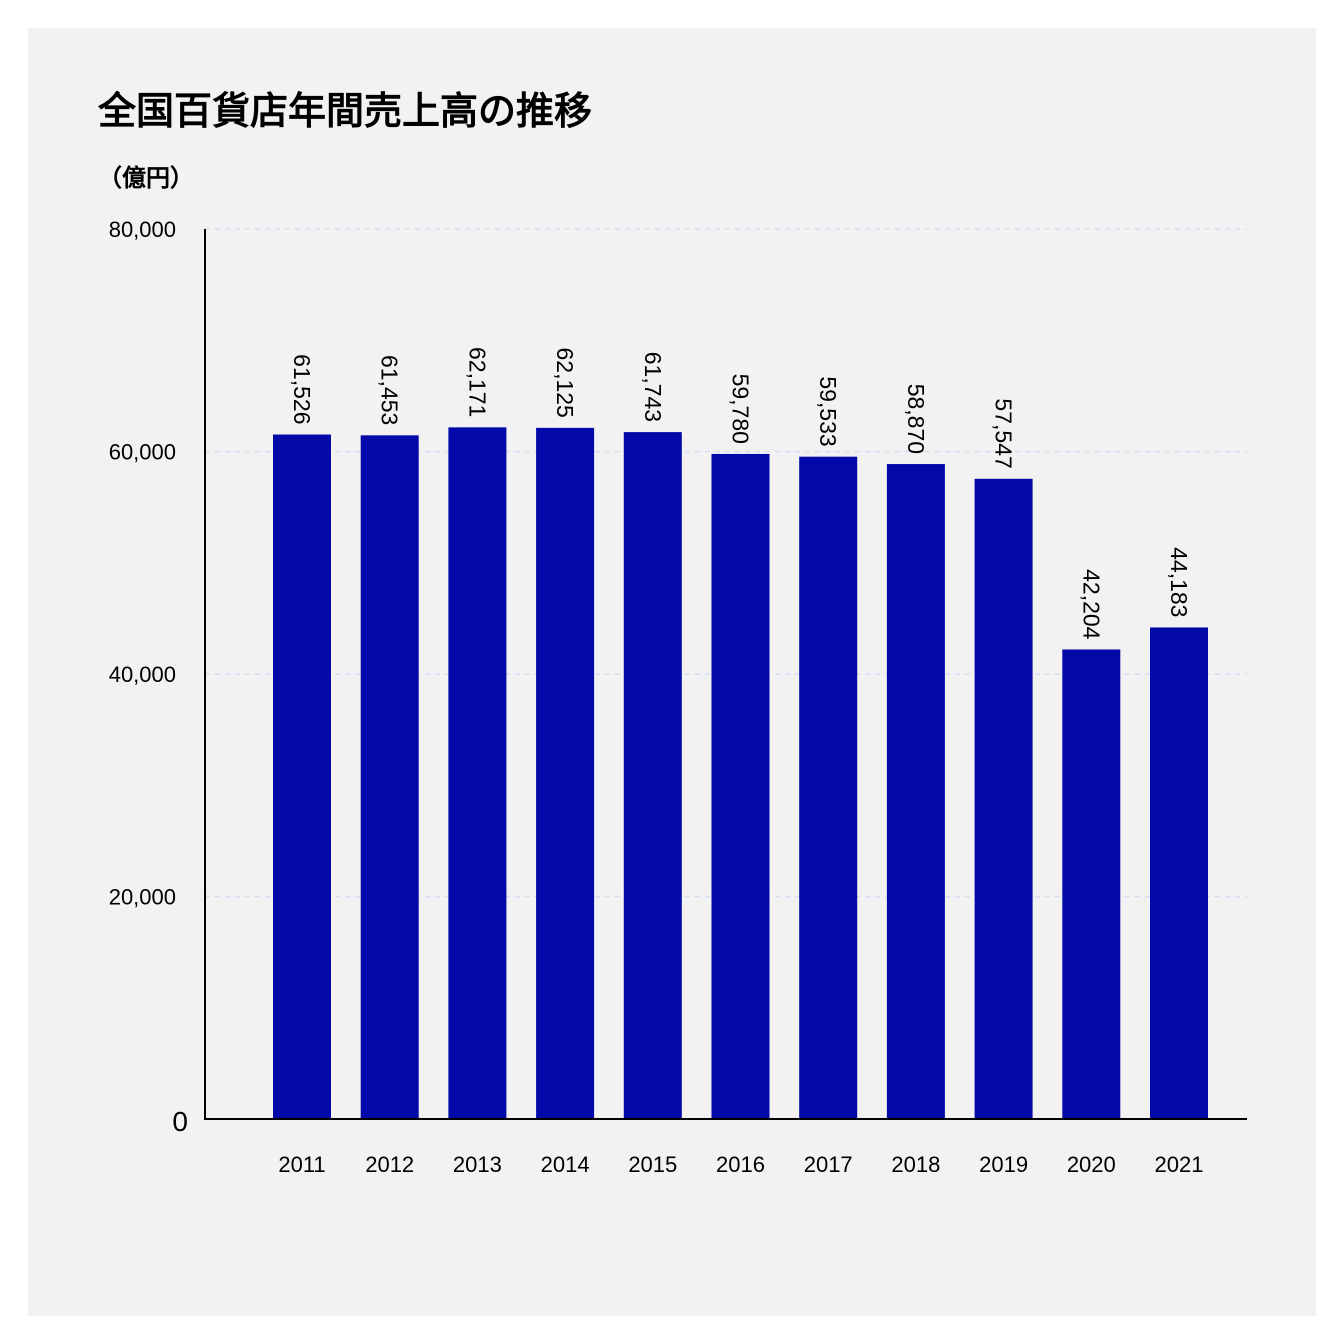 This screenshot has width=1344, height=1344. I want to click on y-tick-label: 20,000, so click(142, 897).